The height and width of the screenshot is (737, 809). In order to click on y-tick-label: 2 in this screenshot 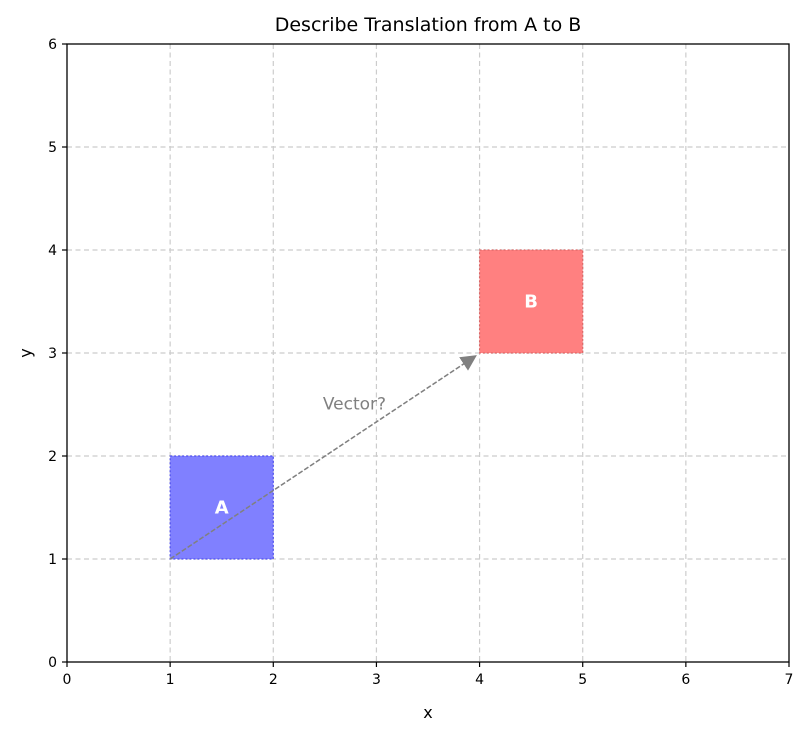, I will do `click(52, 457)`.